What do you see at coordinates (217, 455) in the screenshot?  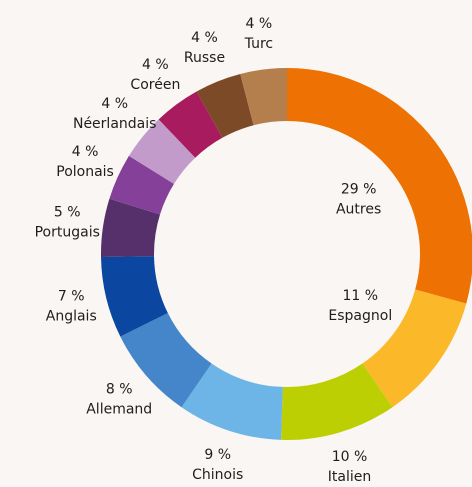 I see `value-label: 9 %` at bounding box center [217, 455].